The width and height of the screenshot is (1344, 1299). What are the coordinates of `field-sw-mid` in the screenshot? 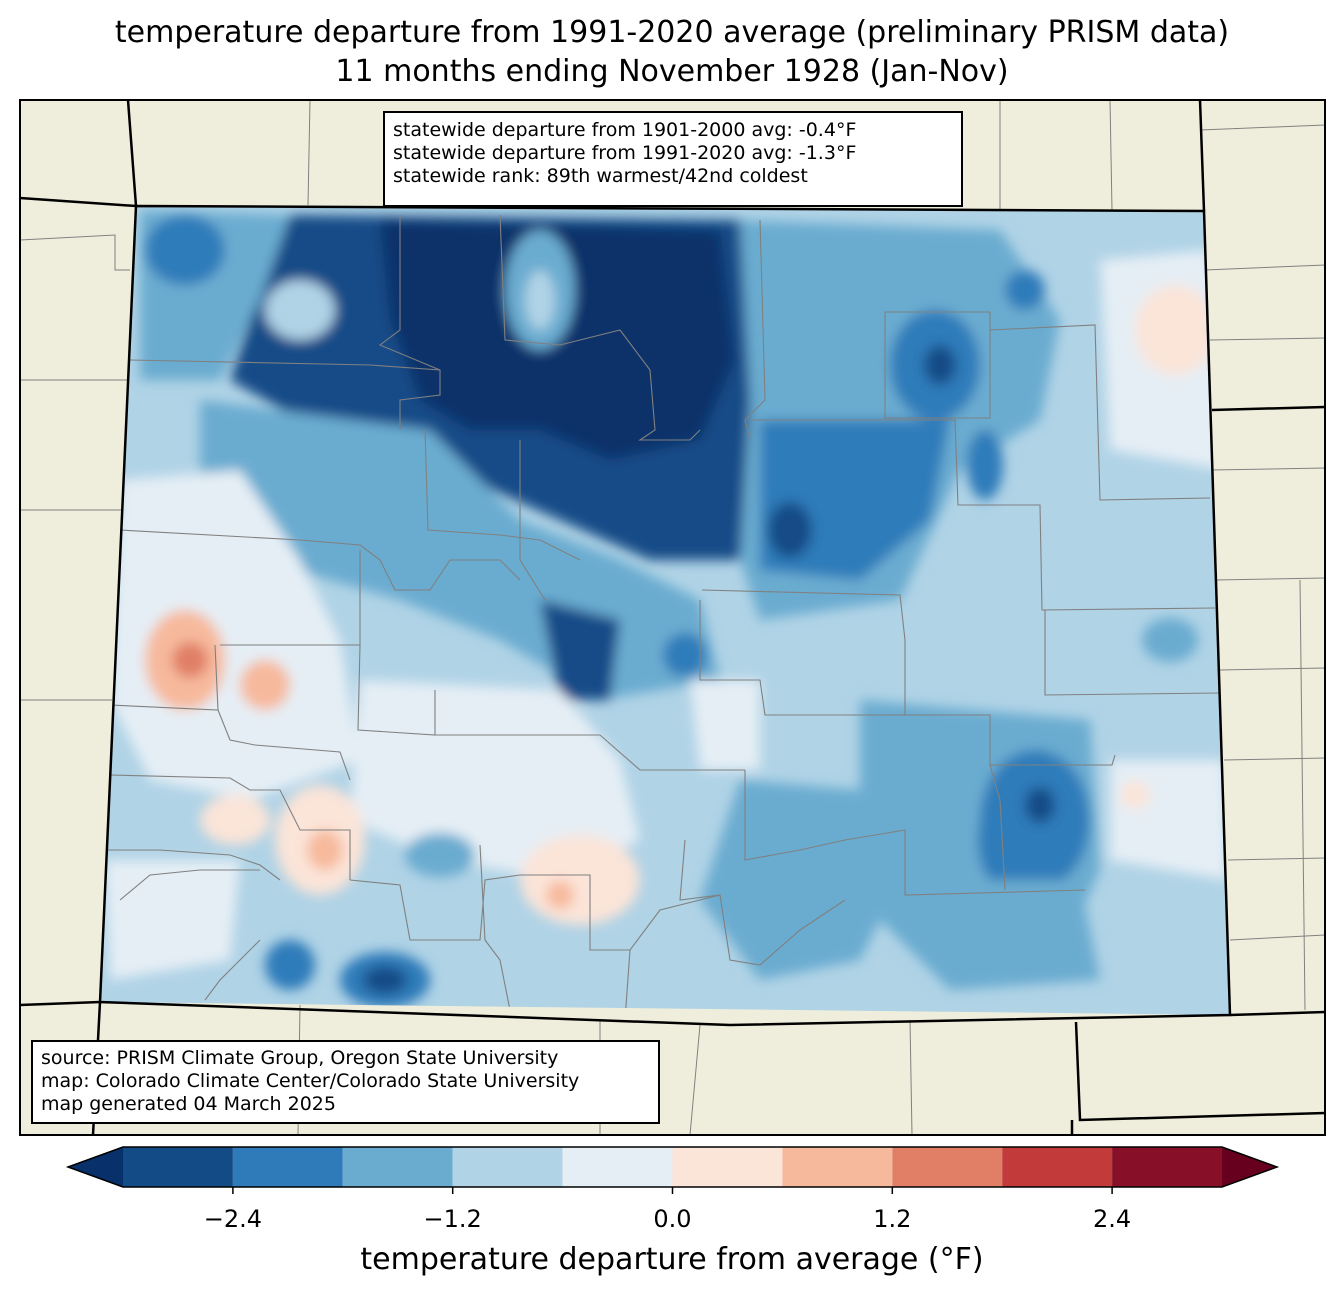 It's located at (440, 855).